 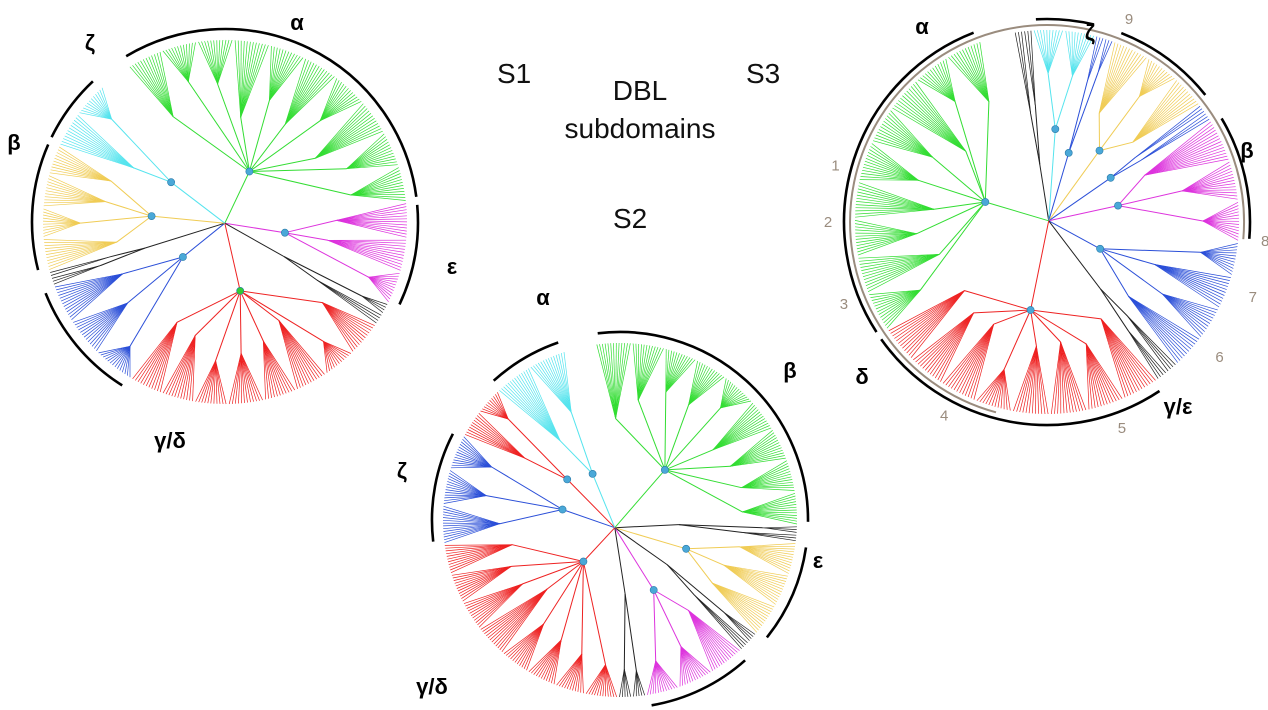 What do you see at coordinates (786, 593) in the screenshot?
I see `clade-bracket-beta` at bounding box center [786, 593].